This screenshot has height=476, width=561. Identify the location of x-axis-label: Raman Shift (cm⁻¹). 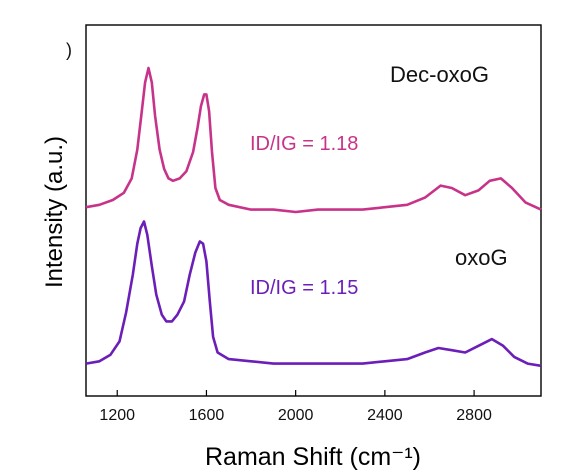
(313, 457).